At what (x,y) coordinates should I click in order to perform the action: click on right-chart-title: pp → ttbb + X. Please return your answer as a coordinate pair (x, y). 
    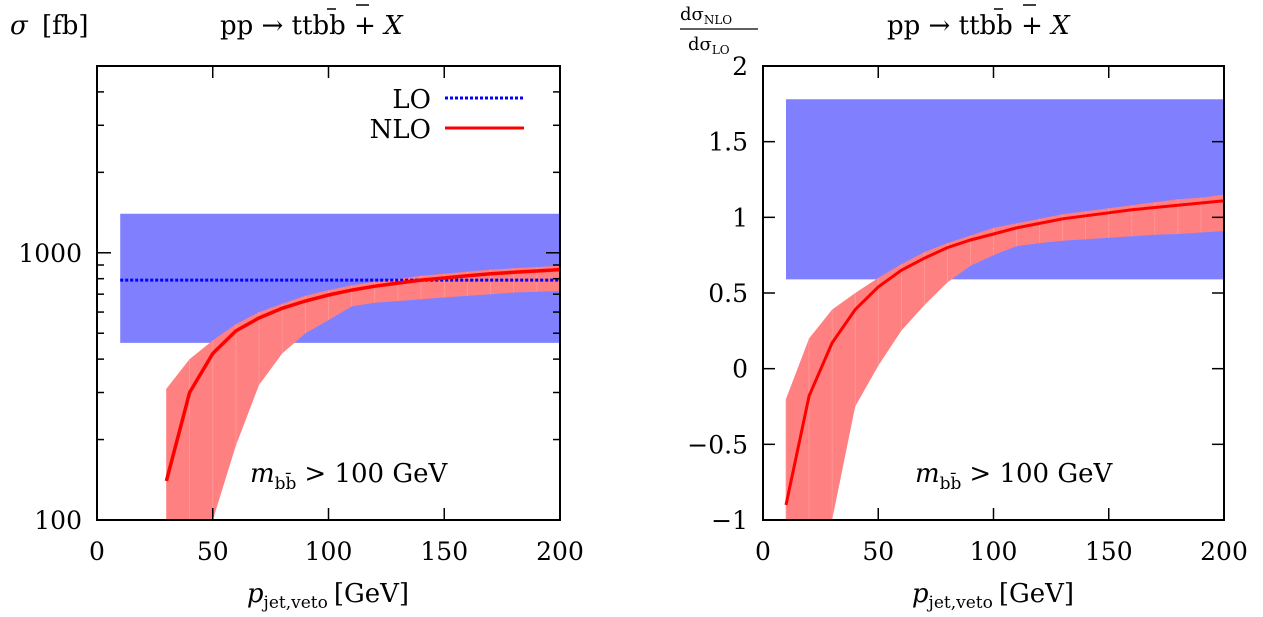
    Looking at the image, I should click on (979, 26).